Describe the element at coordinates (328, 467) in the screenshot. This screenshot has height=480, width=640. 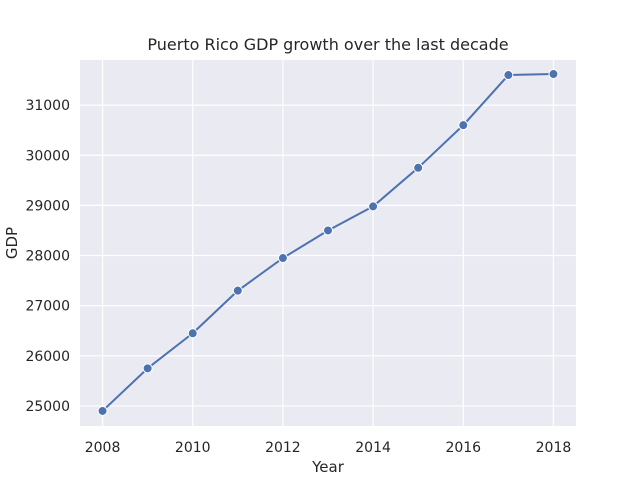
I see `x-axis-label: Year` at that location.